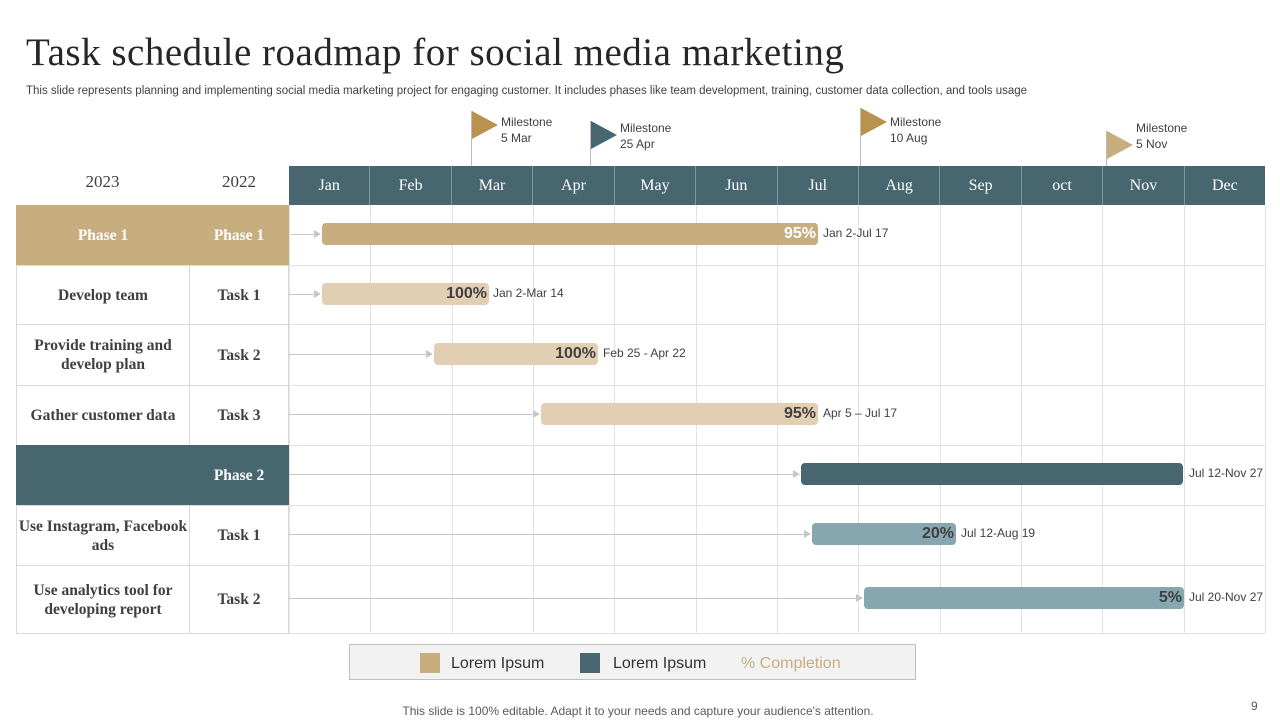  What do you see at coordinates (909, 138) in the screenshot?
I see `milestone-date: 10 Aug` at bounding box center [909, 138].